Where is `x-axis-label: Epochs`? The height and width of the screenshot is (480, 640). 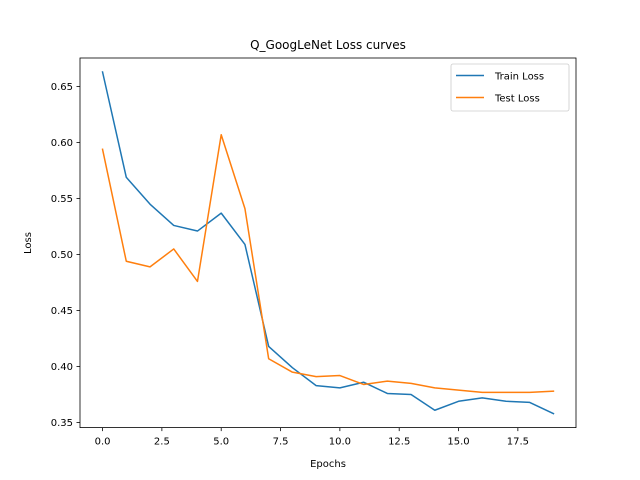
x-axis-label: Epochs is located at coordinates (328, 464).